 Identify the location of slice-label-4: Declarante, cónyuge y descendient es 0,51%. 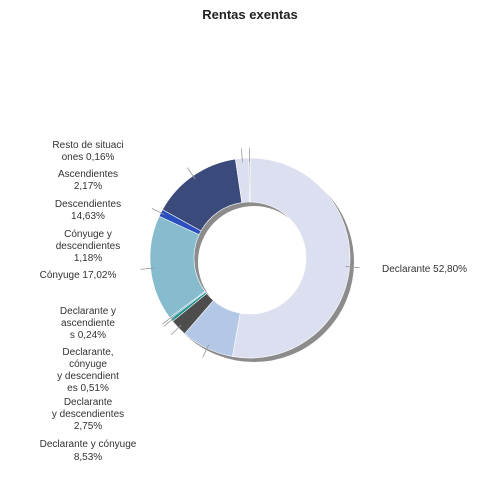
(88, 370).